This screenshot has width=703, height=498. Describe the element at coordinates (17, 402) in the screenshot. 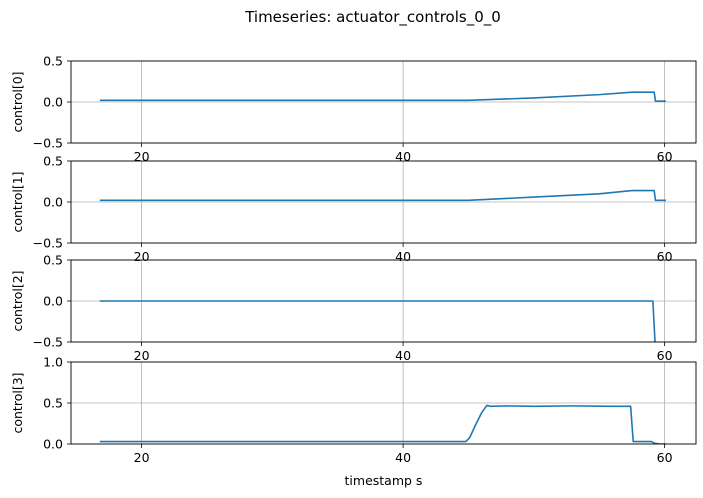

I see `y-axis-label: control[3]` at that location.